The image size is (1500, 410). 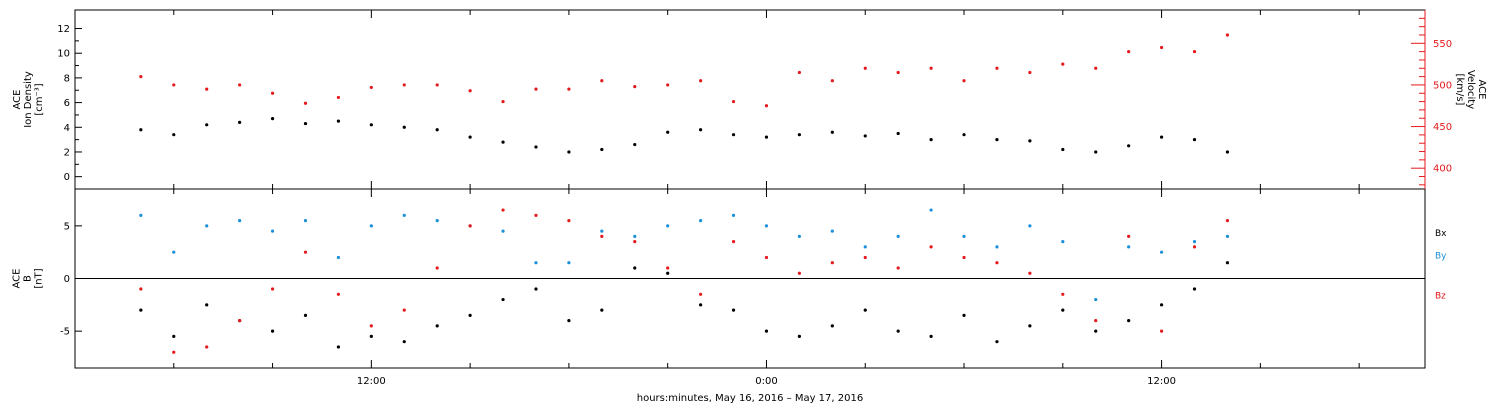 I want to click on top-left-y-tick-label: 12, so click(x=63, y=29).